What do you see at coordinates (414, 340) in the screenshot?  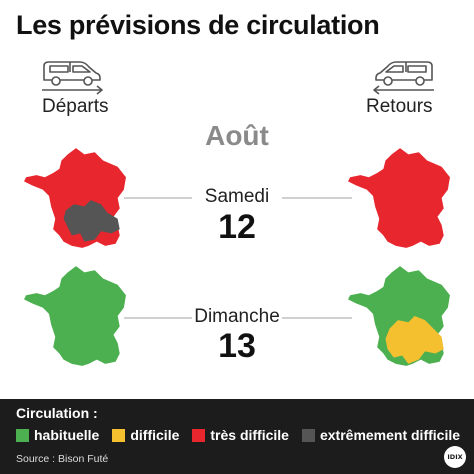 I see `zone-difficult` at bounding box center [414, 340].